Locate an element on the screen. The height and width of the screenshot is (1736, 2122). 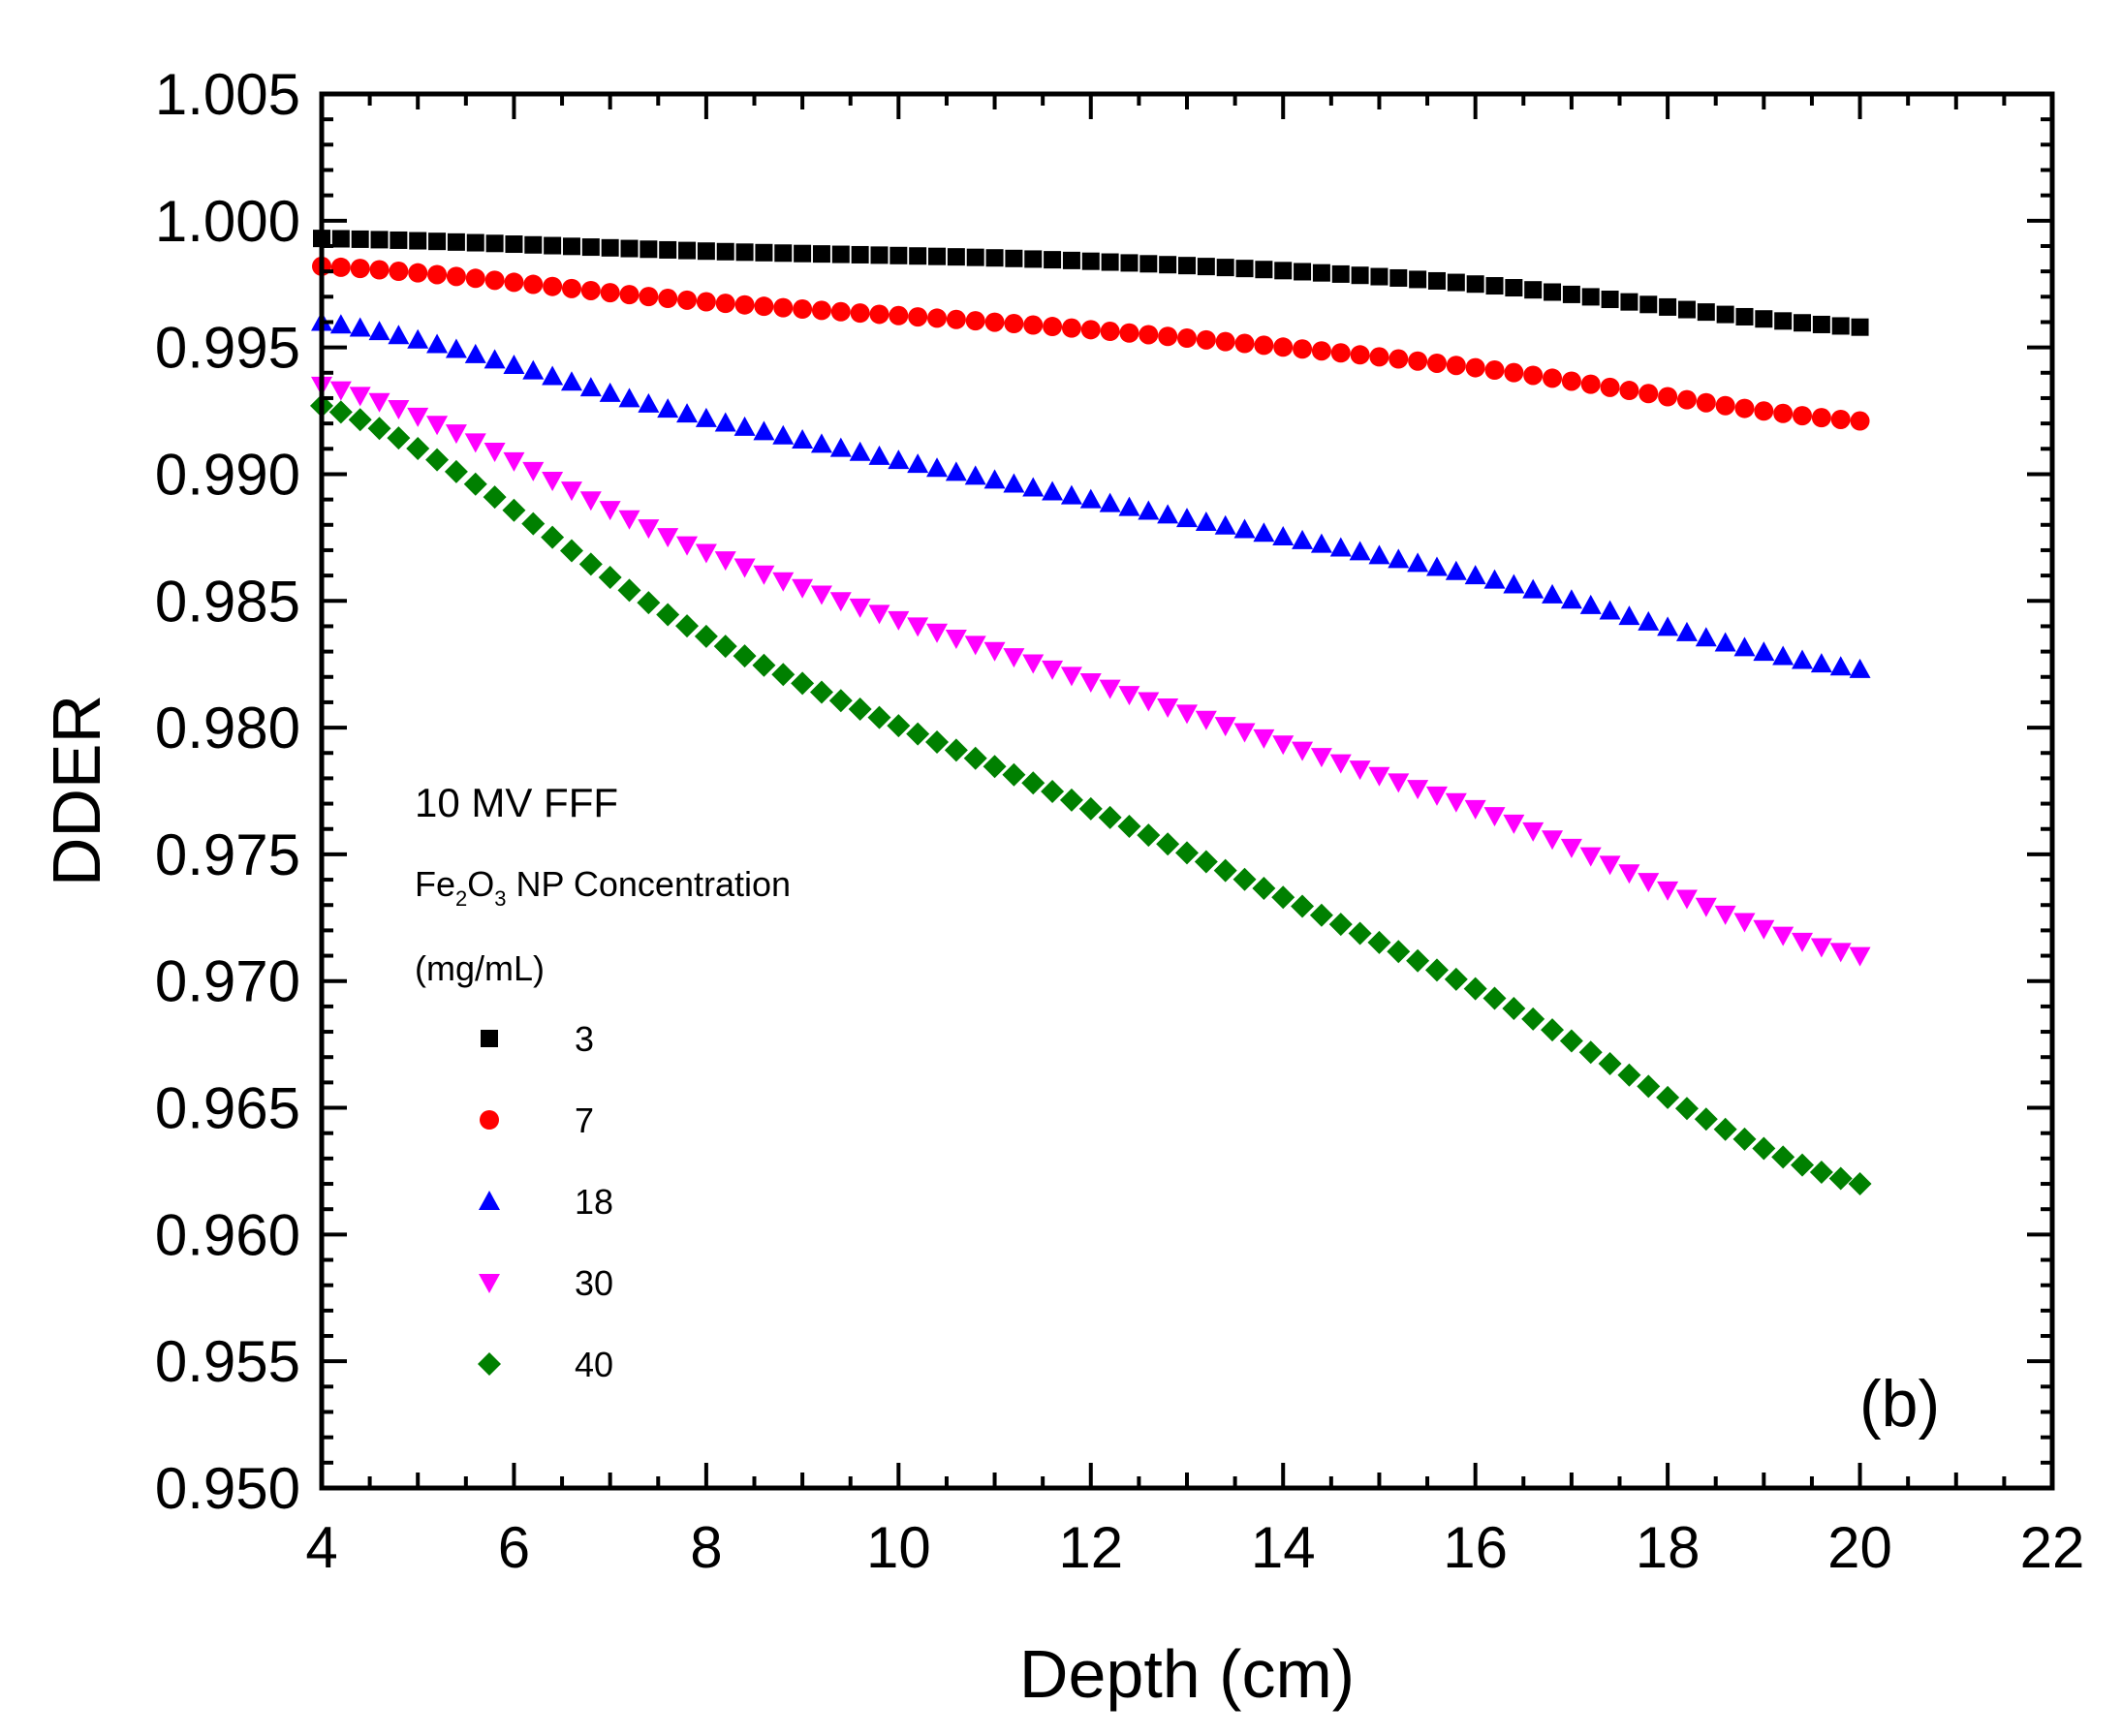
x-tick-label: 10 is located at coordinates (898, 1547).